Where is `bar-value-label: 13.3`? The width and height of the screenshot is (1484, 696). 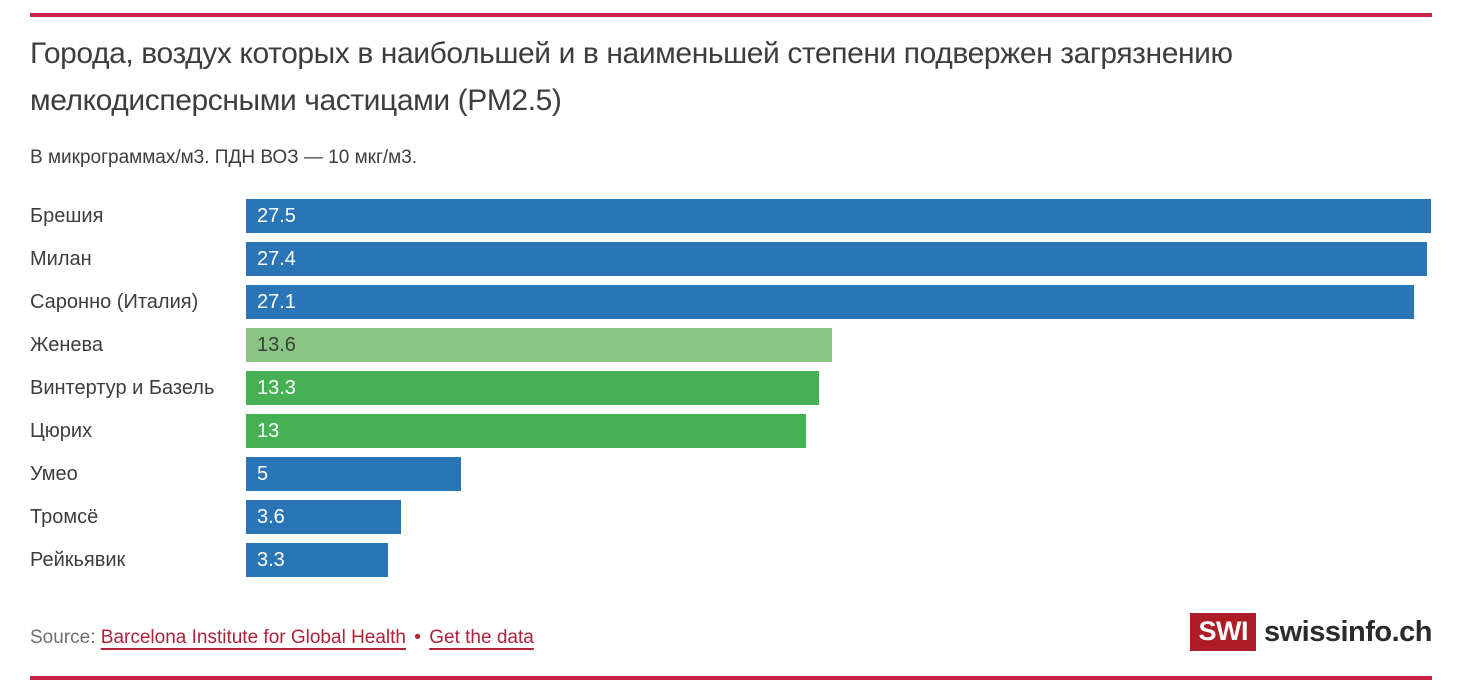 bar-value-label: 13.3 is located at coordinates (276, 387).